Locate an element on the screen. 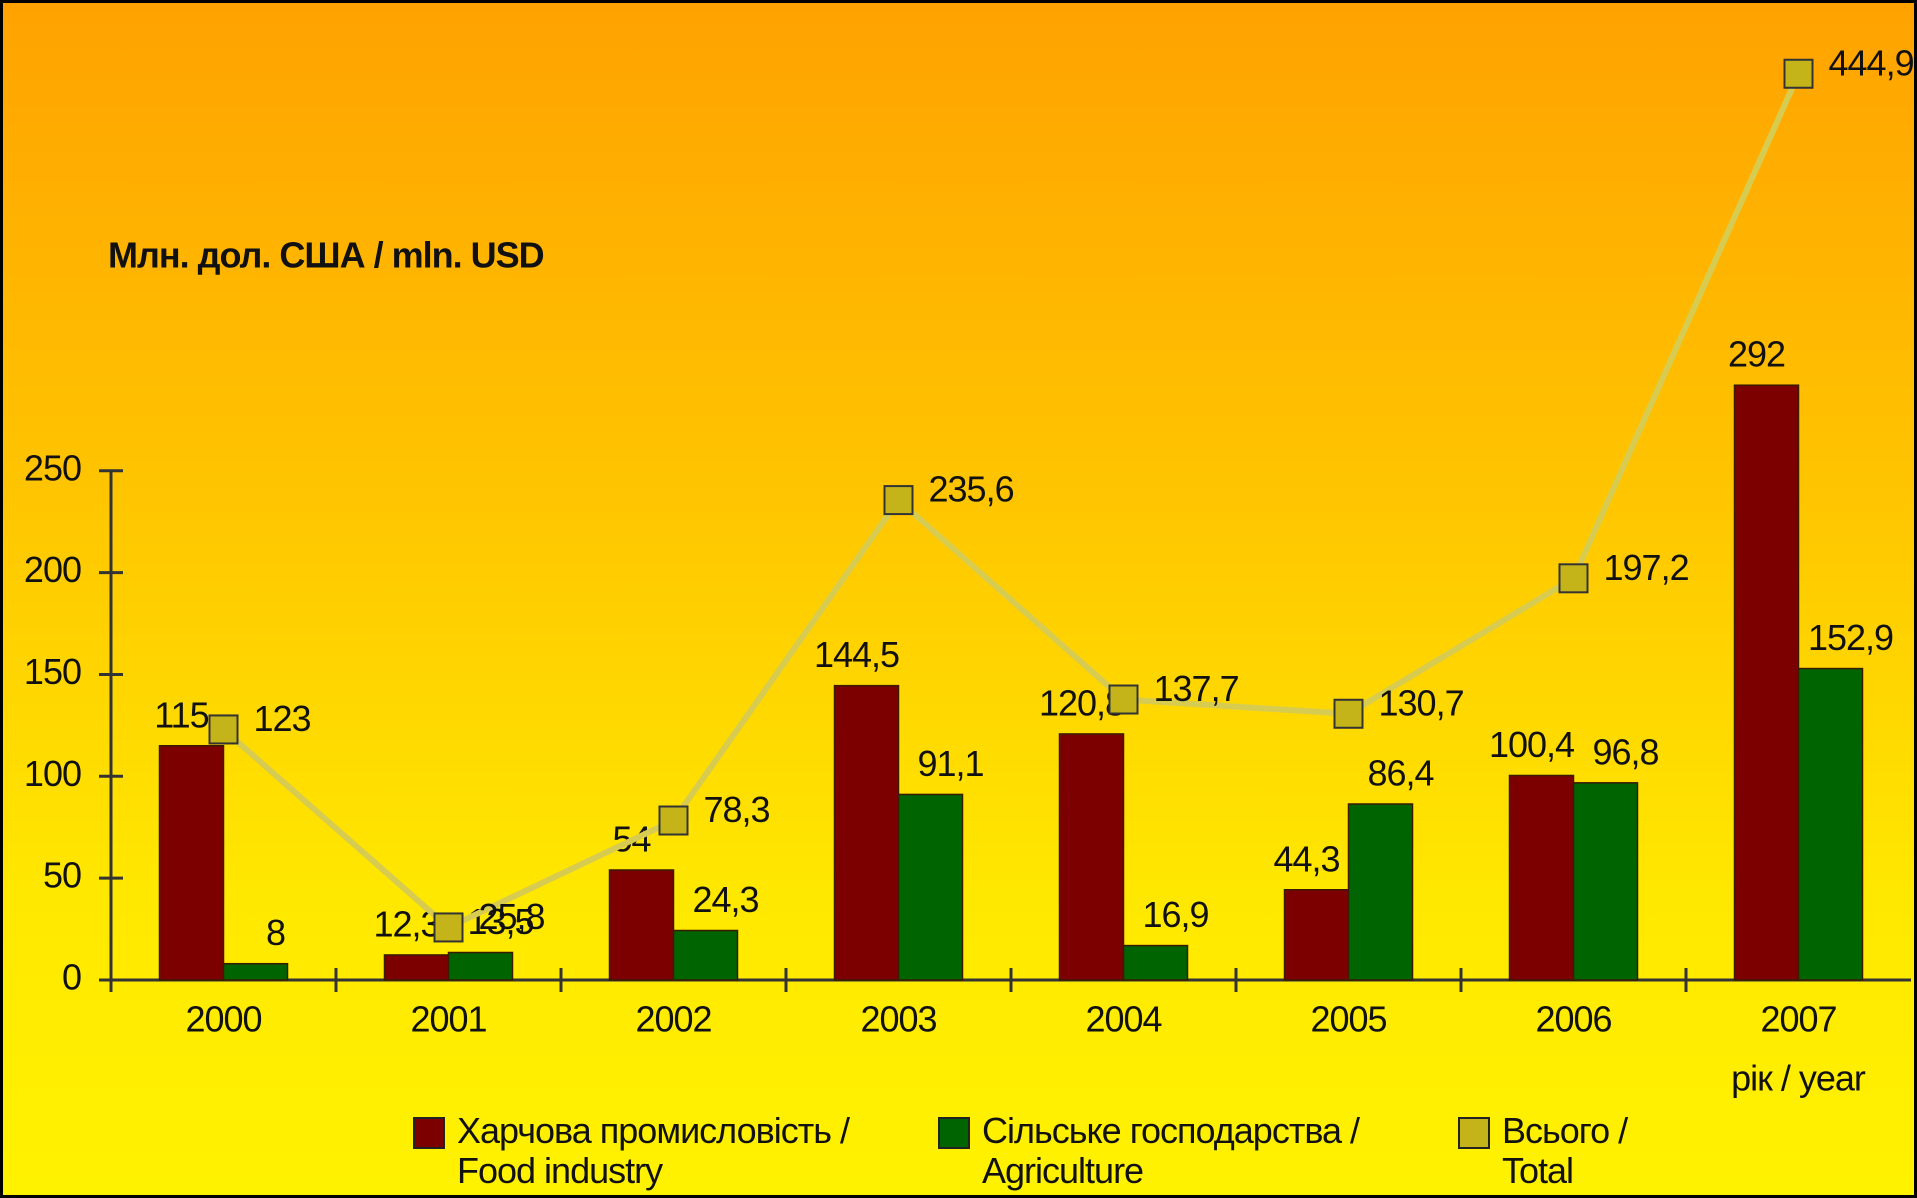  x-tick-label: 2004 is located at coordinates (1123, 1019).